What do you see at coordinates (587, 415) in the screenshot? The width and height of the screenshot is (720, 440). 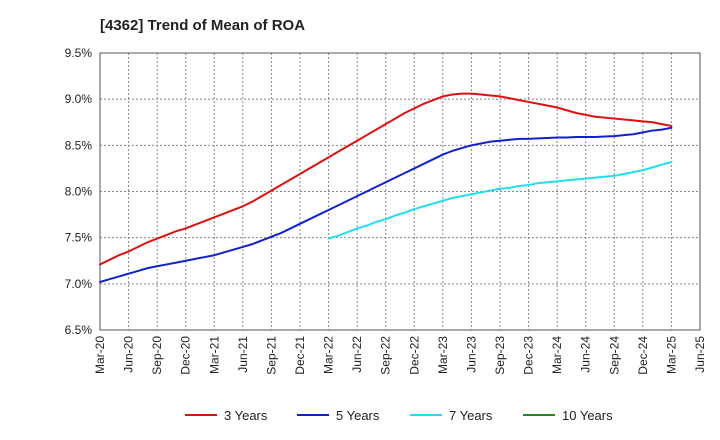 I see `legend-label: 10 Years` at bounding box center [587, 415].